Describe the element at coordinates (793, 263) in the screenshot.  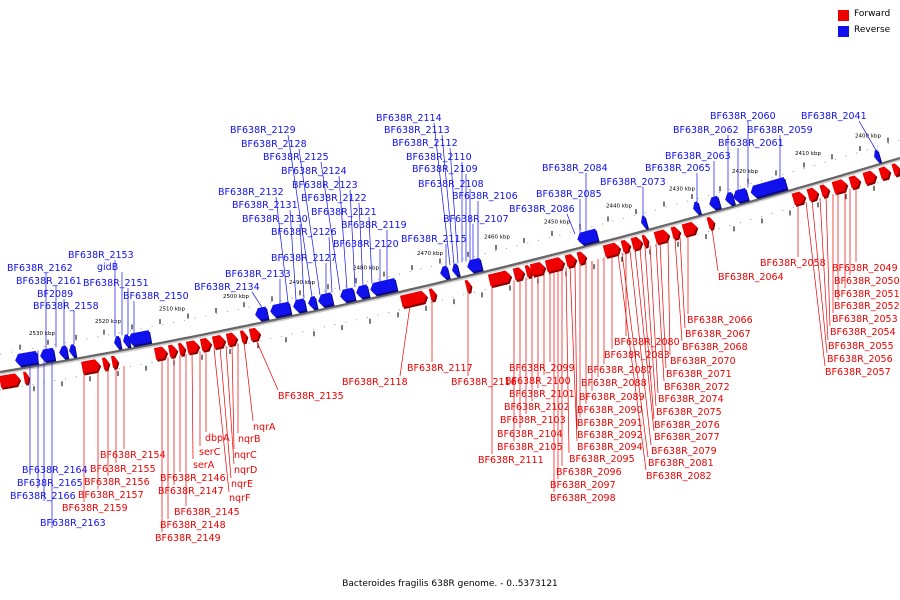
I see `forward-gene-label: BF638R_2058` at that location.